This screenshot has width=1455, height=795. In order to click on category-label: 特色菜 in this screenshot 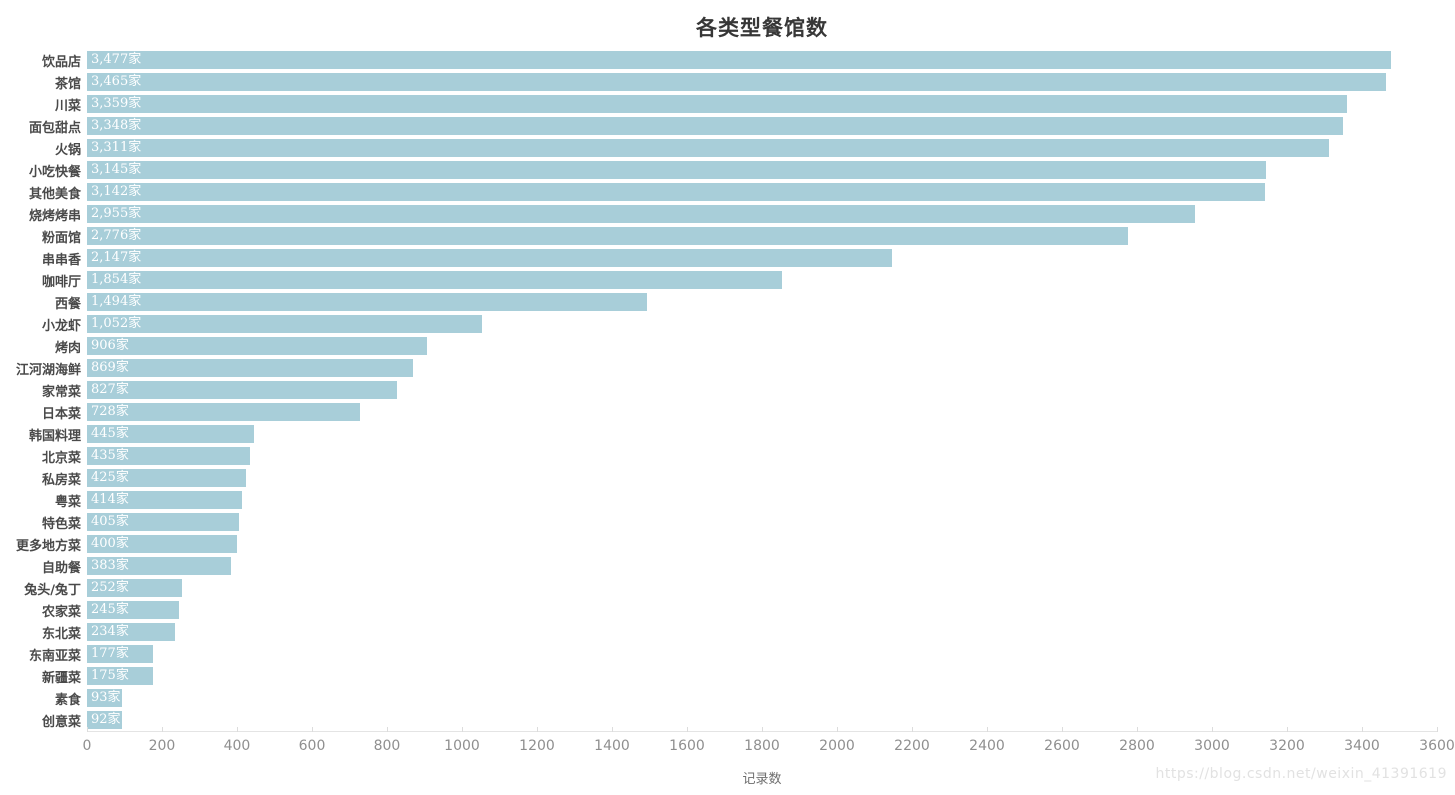, I will do `click(61, 524)`.